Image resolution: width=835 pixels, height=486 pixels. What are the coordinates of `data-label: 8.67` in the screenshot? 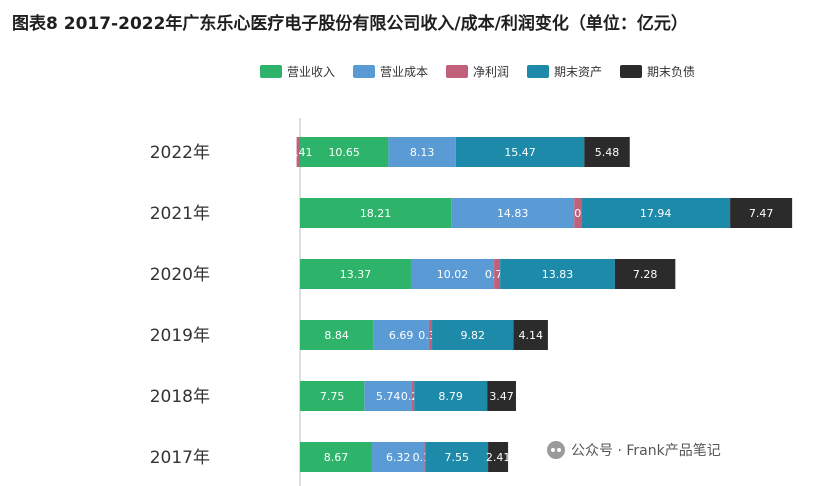 It's located at (336, 457).